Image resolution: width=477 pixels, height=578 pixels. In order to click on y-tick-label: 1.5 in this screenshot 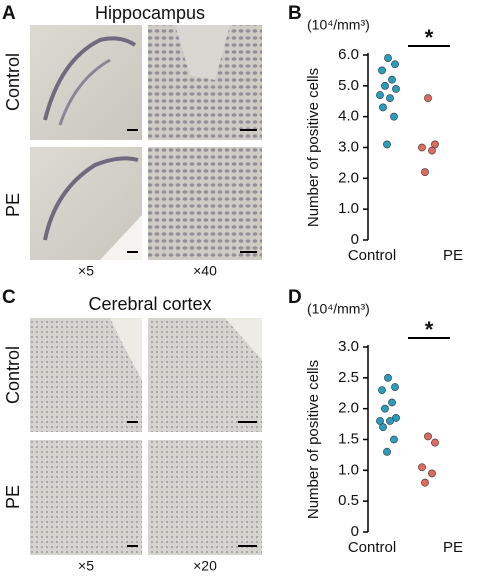, I will do `click(348, 438)`.